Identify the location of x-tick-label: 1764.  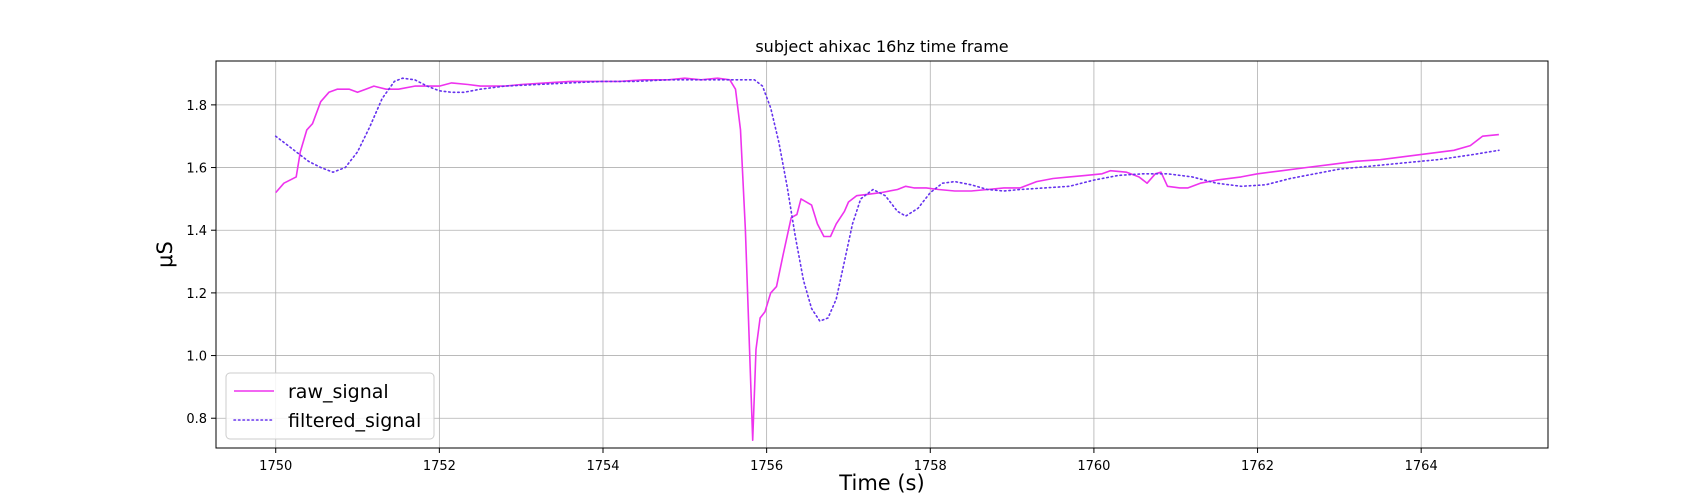
(1421, 466).